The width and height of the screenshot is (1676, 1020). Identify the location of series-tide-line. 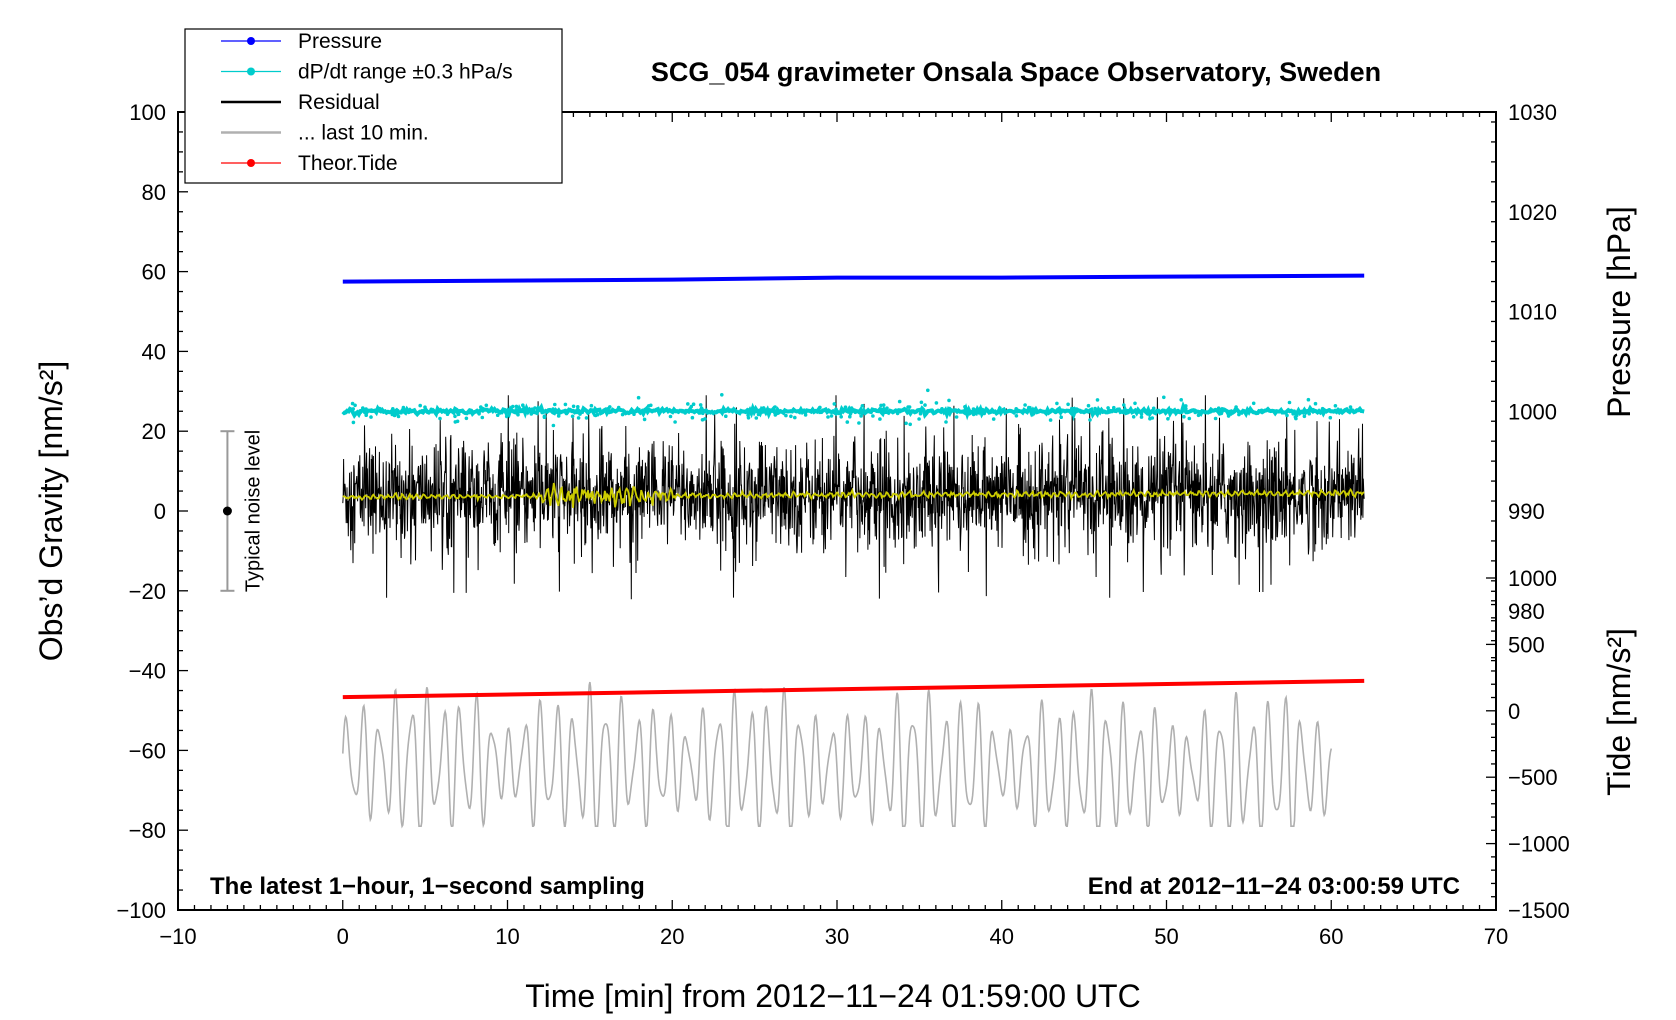
(853, 689).